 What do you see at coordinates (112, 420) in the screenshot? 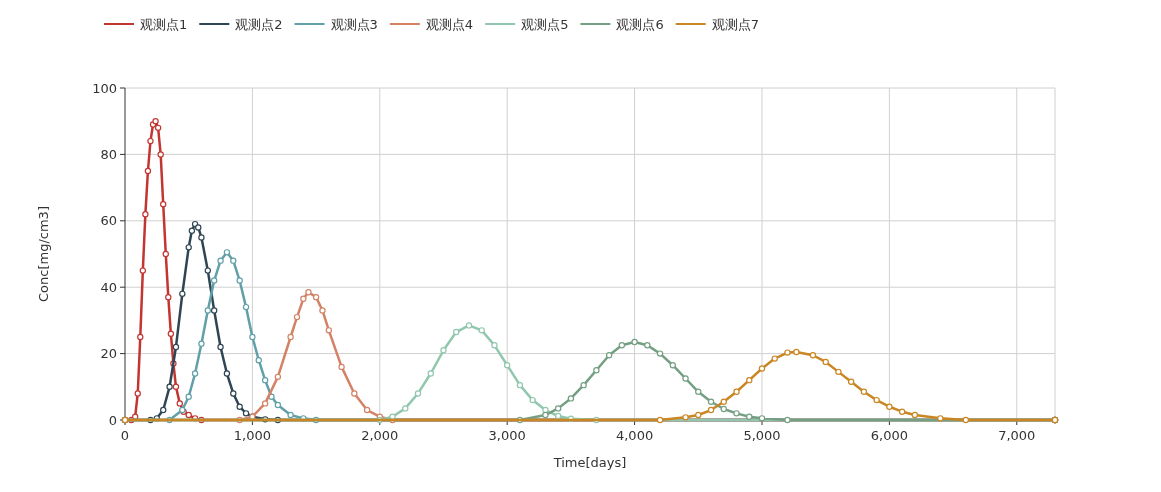
I see `y-tick-label: 0` at bounding box center [112, 420].